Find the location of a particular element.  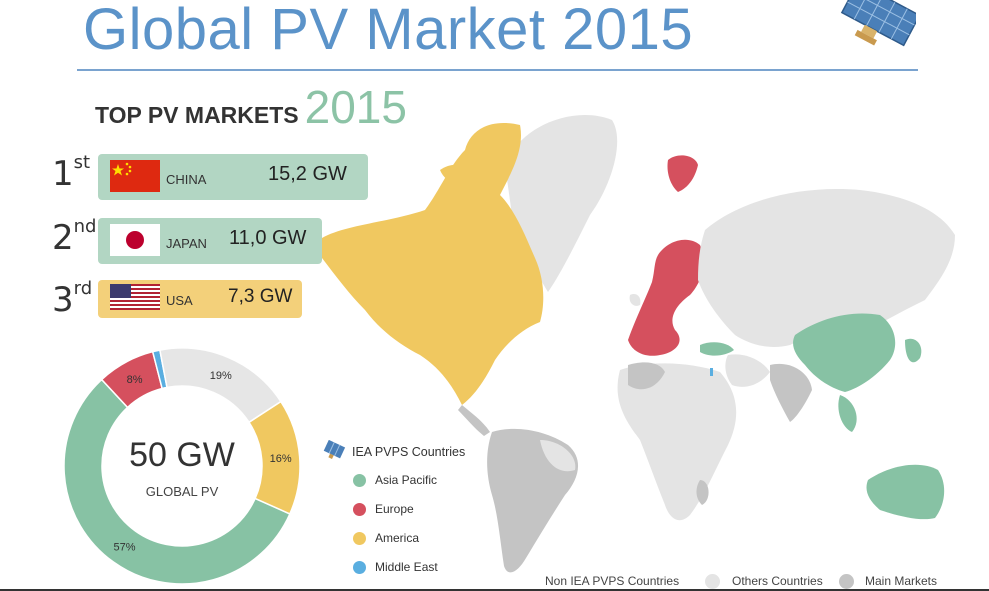

donut-center-label: GLOBAL PV is located at coordinates (182, 491).